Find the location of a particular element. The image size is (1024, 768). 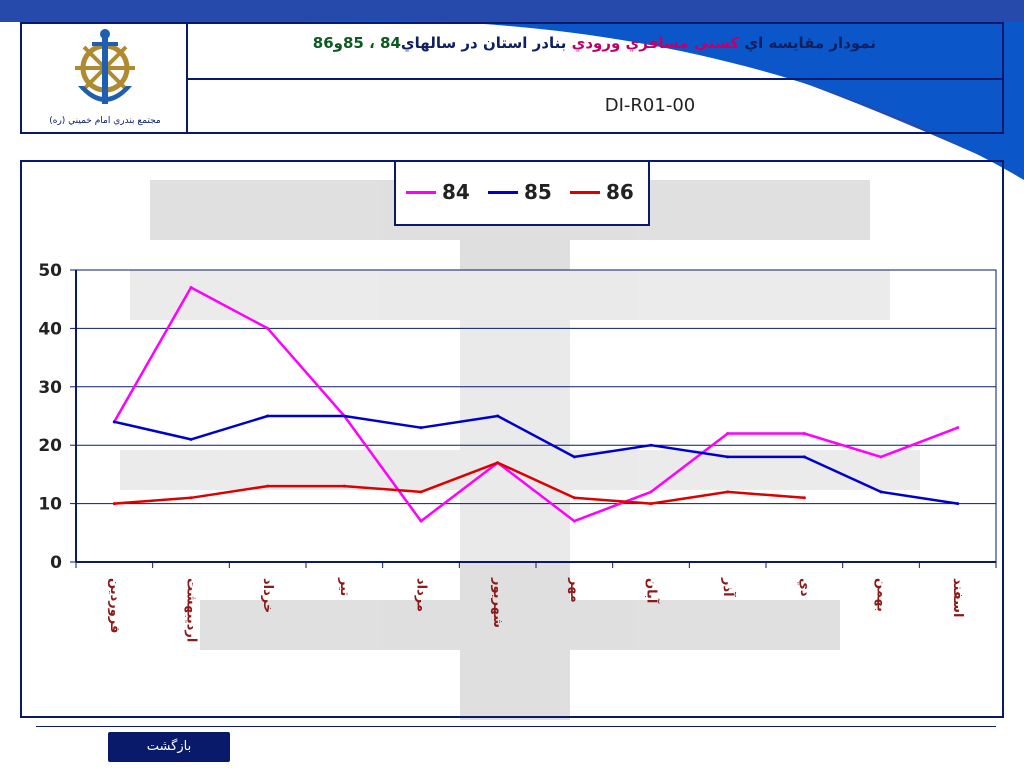

organization-name: مجتمع بندري امام خميني (ره) is located at coordinates (105, 121).